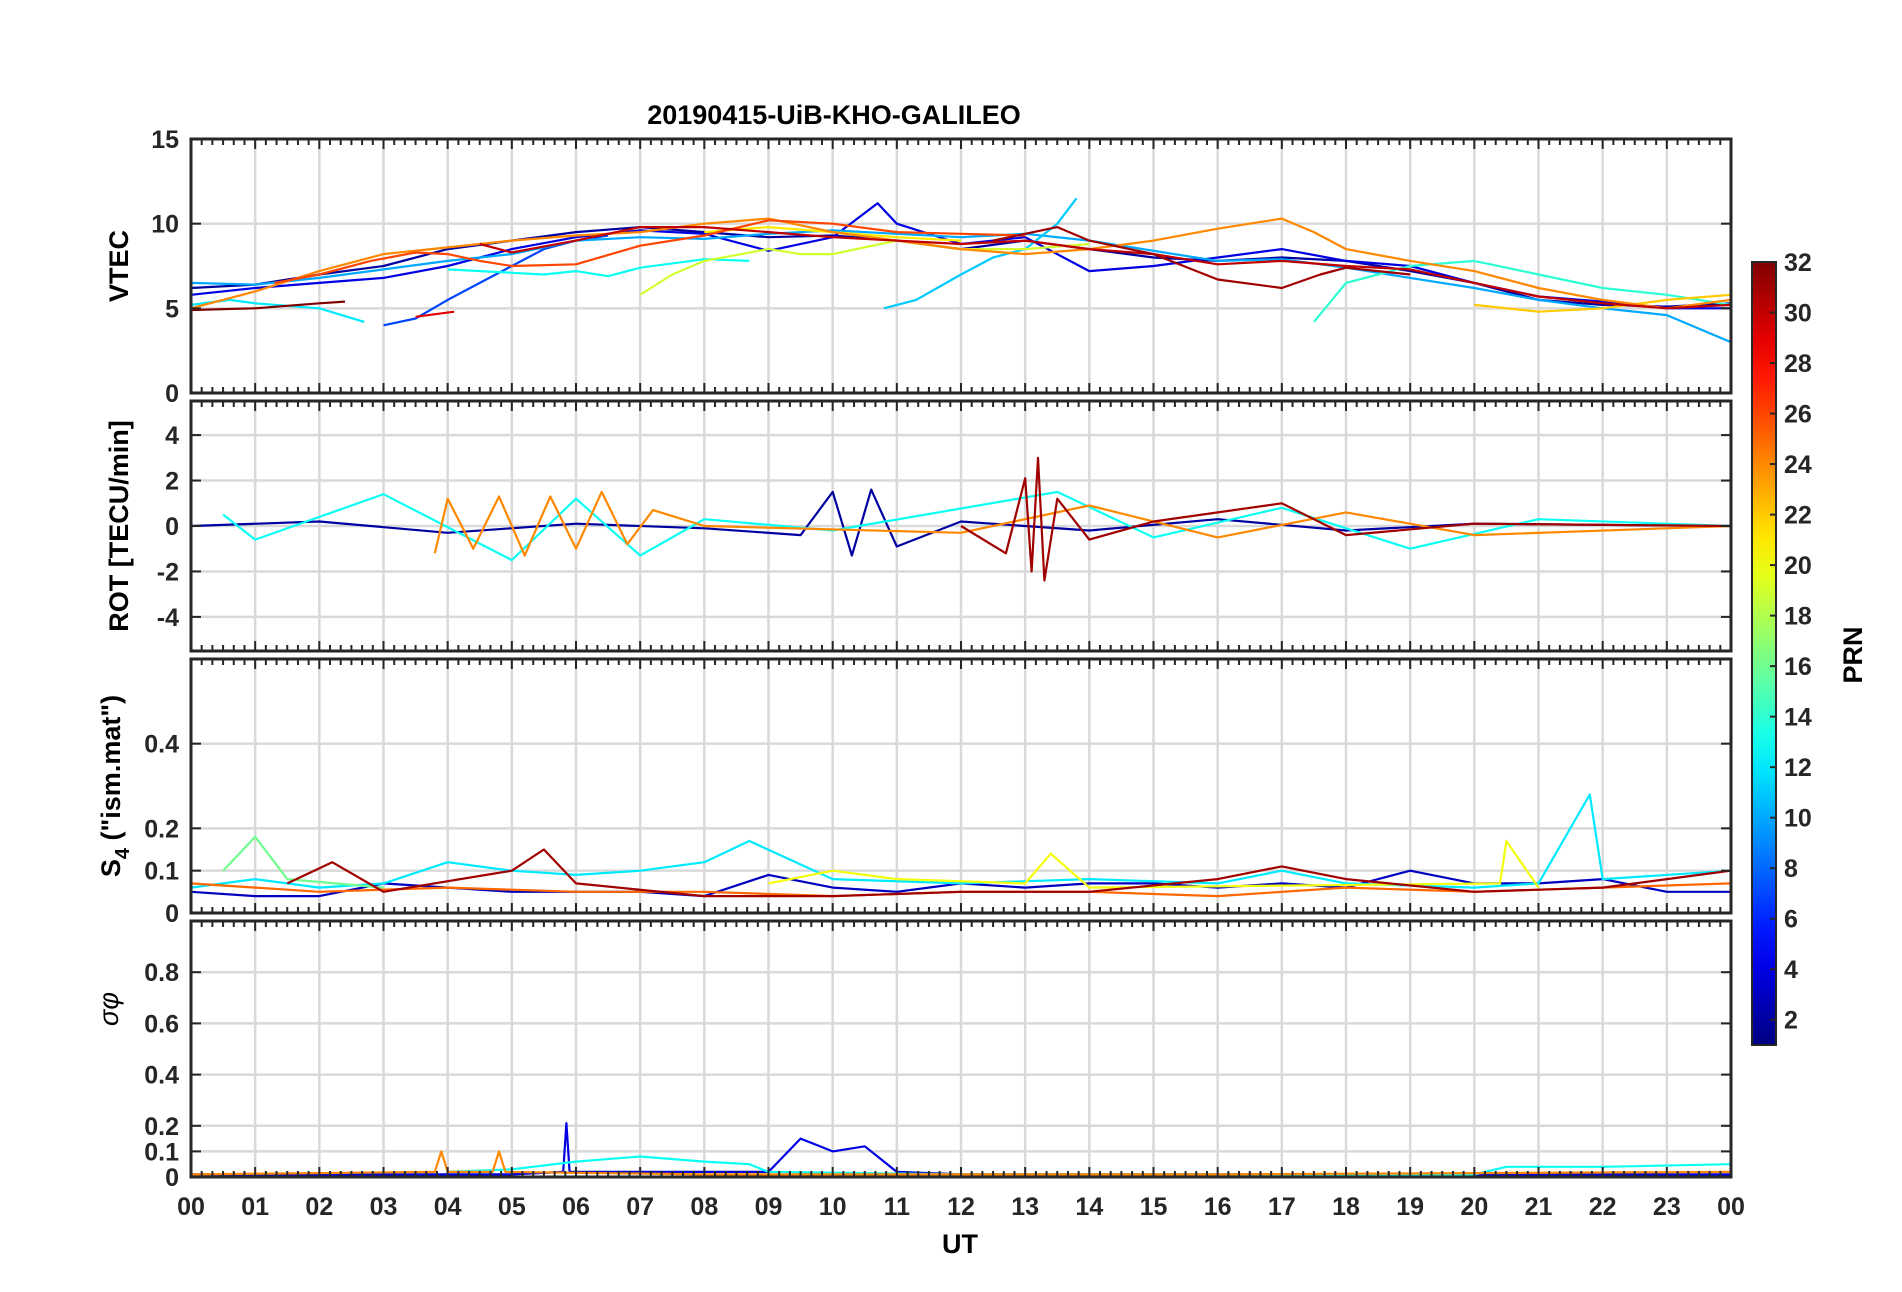 The image size is (1902, 1292). What do you see at coordinates (448, 1207) in the screenshot?
I see `x-tick-label: 04` at bounding box center [448, 1207].